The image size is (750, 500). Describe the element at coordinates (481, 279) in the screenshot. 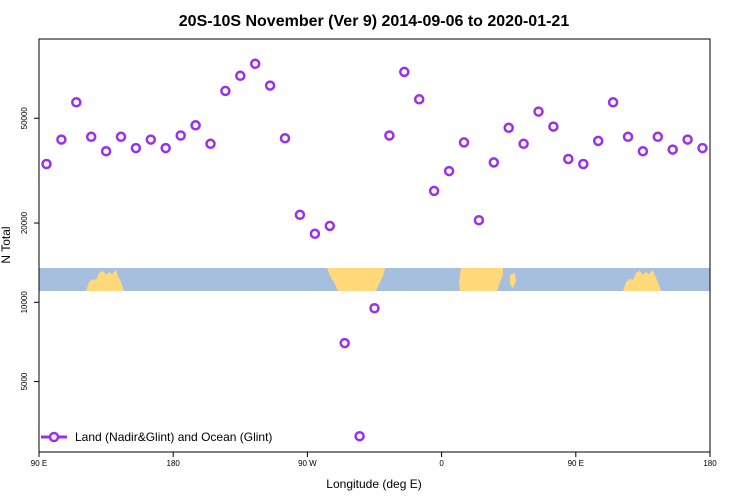

I see `africa-land` at that location.